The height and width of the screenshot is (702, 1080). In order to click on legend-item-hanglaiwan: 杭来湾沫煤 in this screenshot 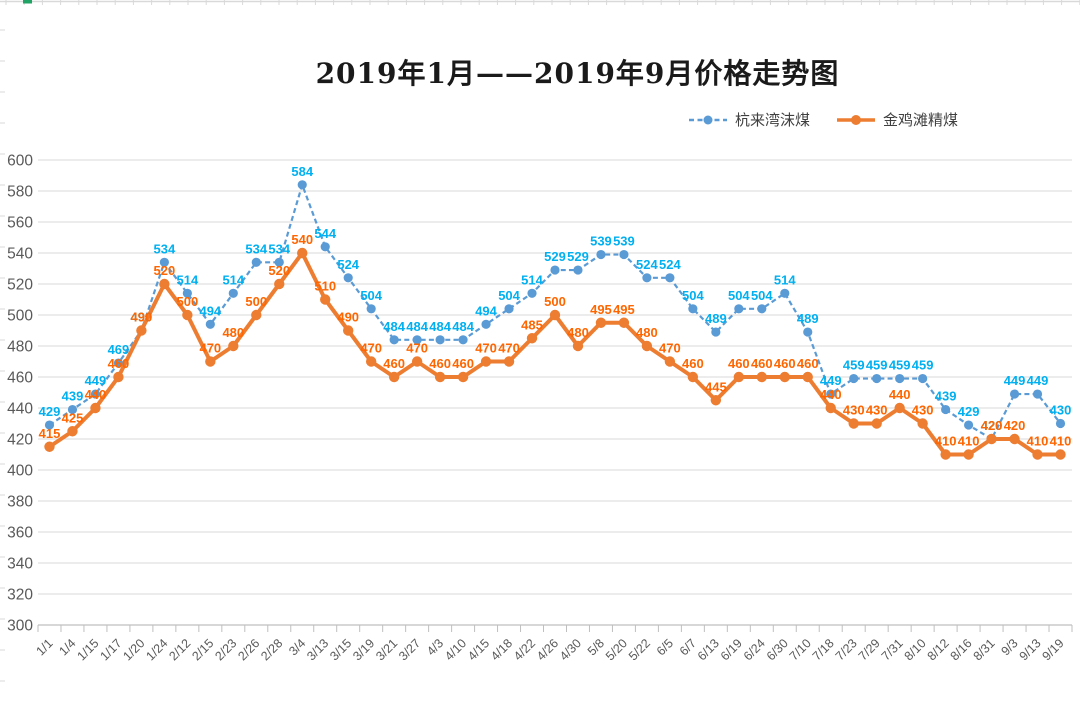, I will do `click(749, 119)`.